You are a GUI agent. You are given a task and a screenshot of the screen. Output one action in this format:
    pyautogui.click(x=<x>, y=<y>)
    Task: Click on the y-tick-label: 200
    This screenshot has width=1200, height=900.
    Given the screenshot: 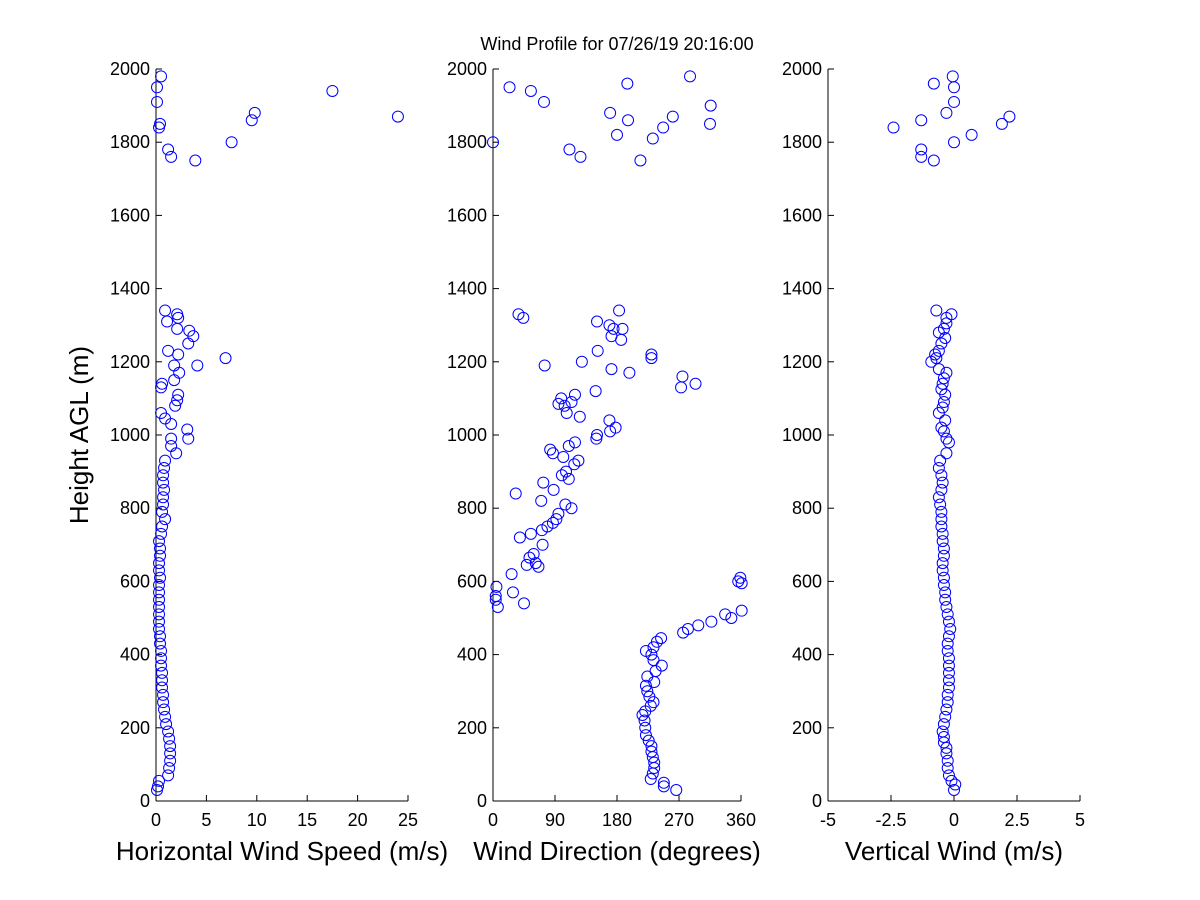 What is the action you would take?
    pyautogui.click(x=472, y=728)
    